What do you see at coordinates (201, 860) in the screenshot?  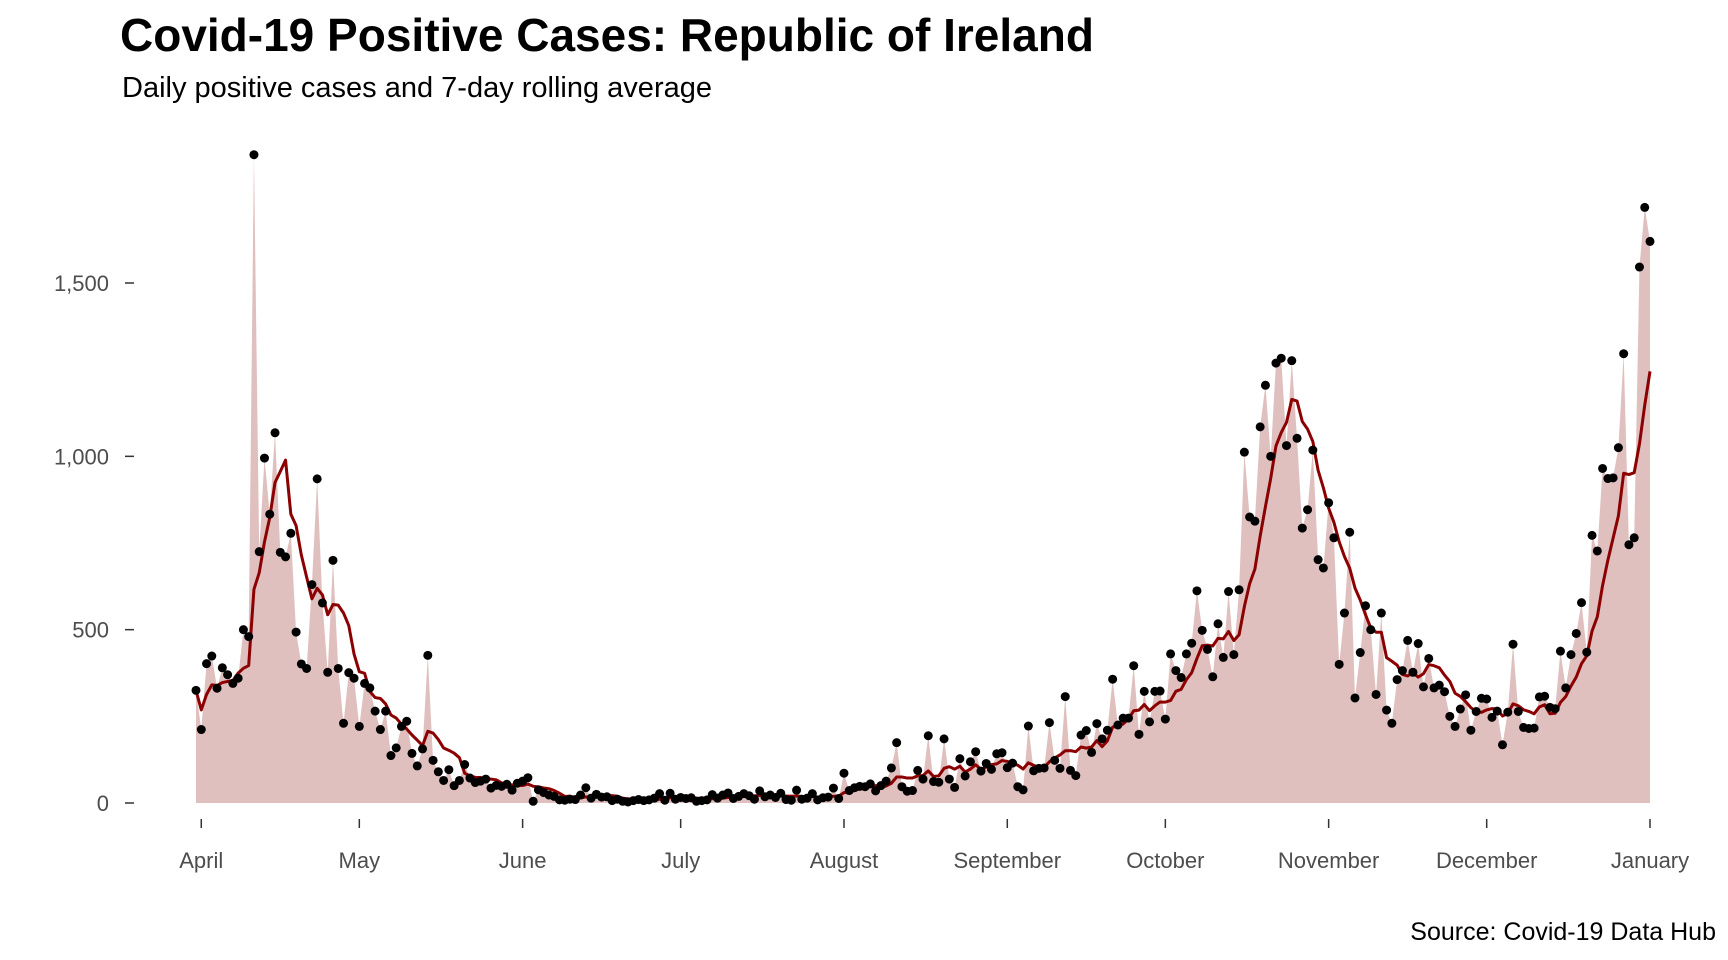 I see `x-tick-label: April` at bounding box center [201, 860].